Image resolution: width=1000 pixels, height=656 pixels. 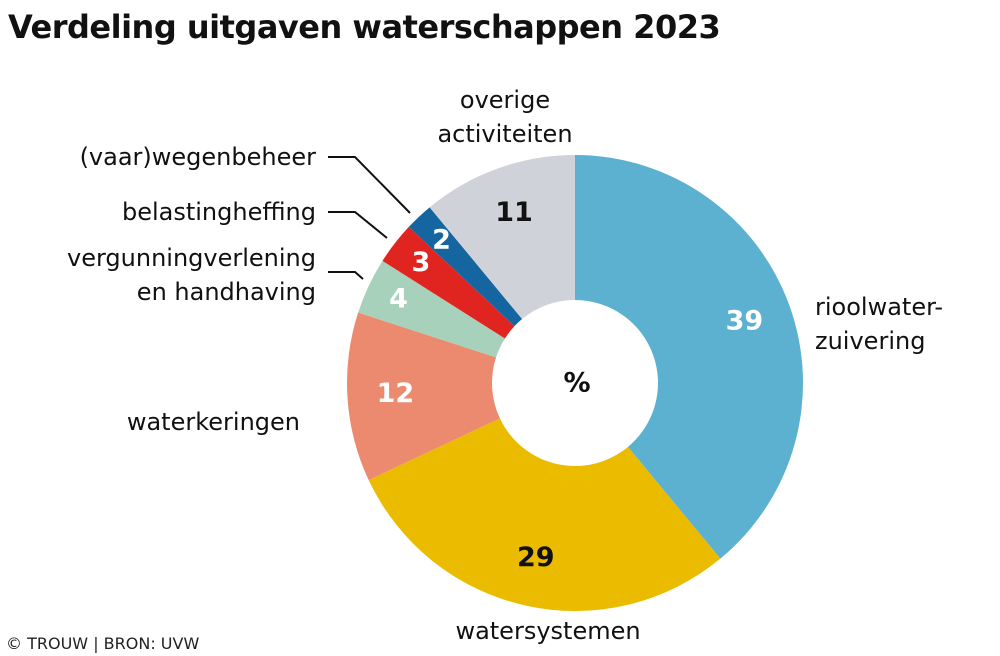 I want to click on value-label: 4, so click(x=398, y=298).